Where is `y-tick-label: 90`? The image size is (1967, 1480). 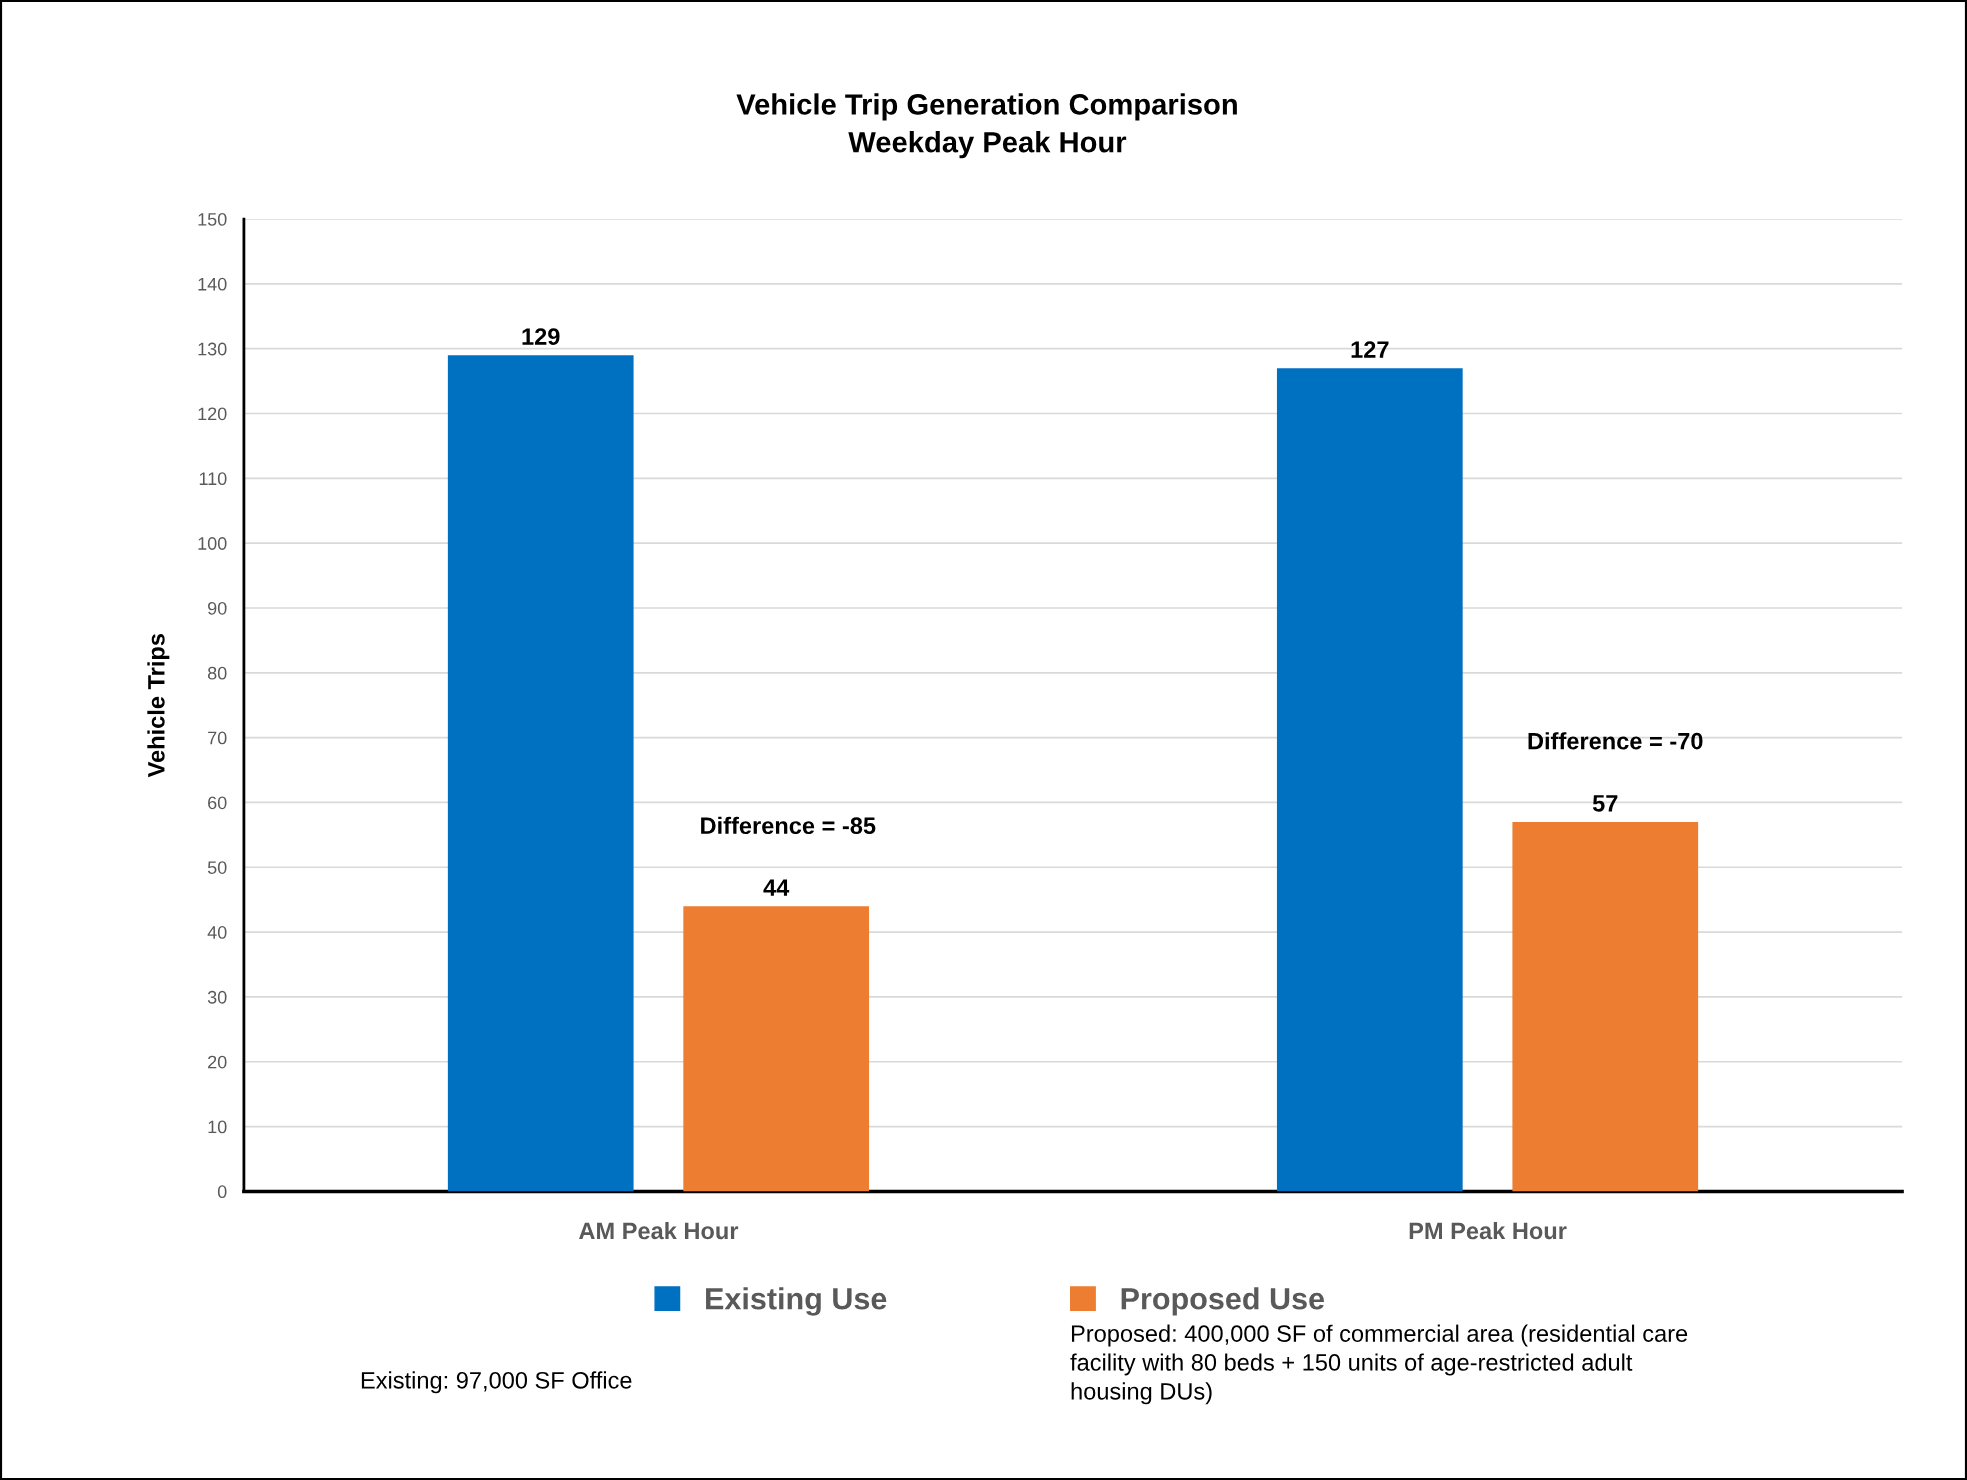 y-tick-label: 90 is located at coordinates (217, 608).